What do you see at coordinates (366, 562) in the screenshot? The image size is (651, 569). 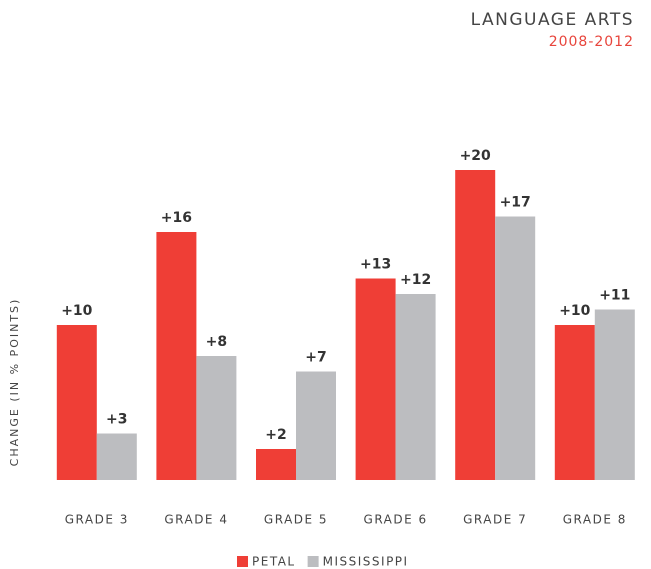 I see `legend-label: MISSISSIPPI` at bounding box center [366, 562].